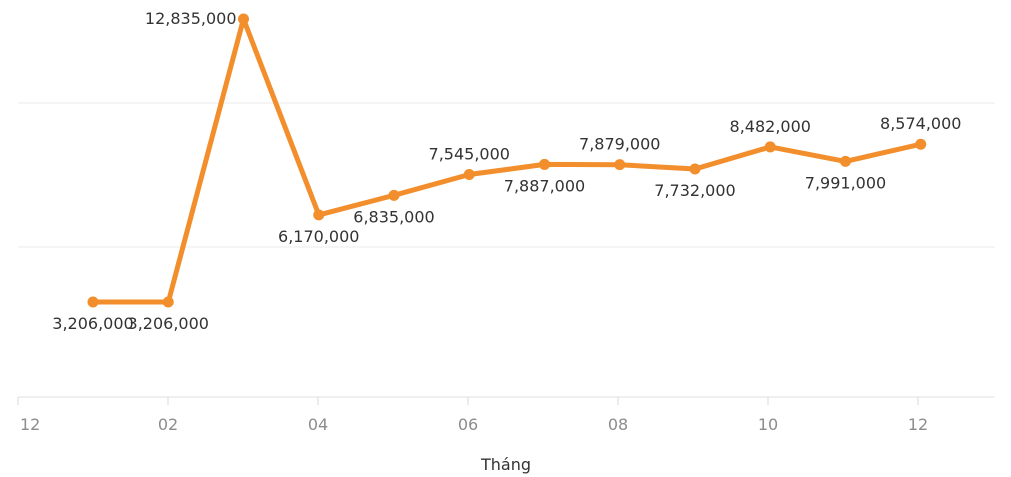  What do you see at coordinates (469, 153) in the screenshot?
I see `data-label: 7,545,000` at bounding box center [469, 153].